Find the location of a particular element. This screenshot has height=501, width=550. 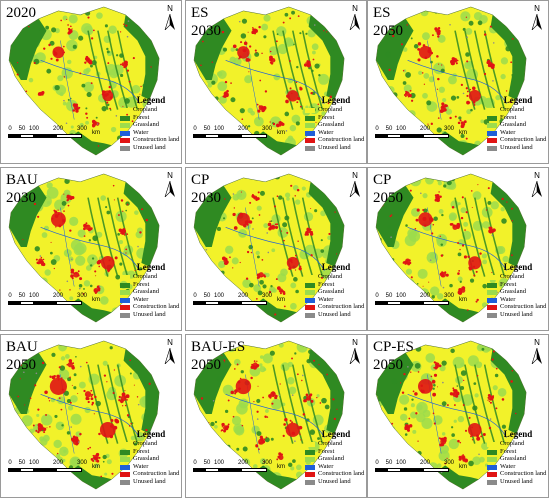

panel-title: 2020 is located at coordinates (21, 13).